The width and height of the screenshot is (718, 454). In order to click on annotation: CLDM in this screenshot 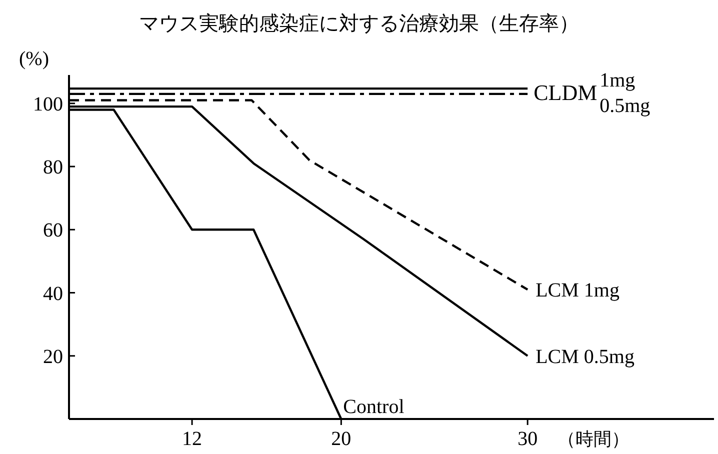, I will do `click(566, 92)`.